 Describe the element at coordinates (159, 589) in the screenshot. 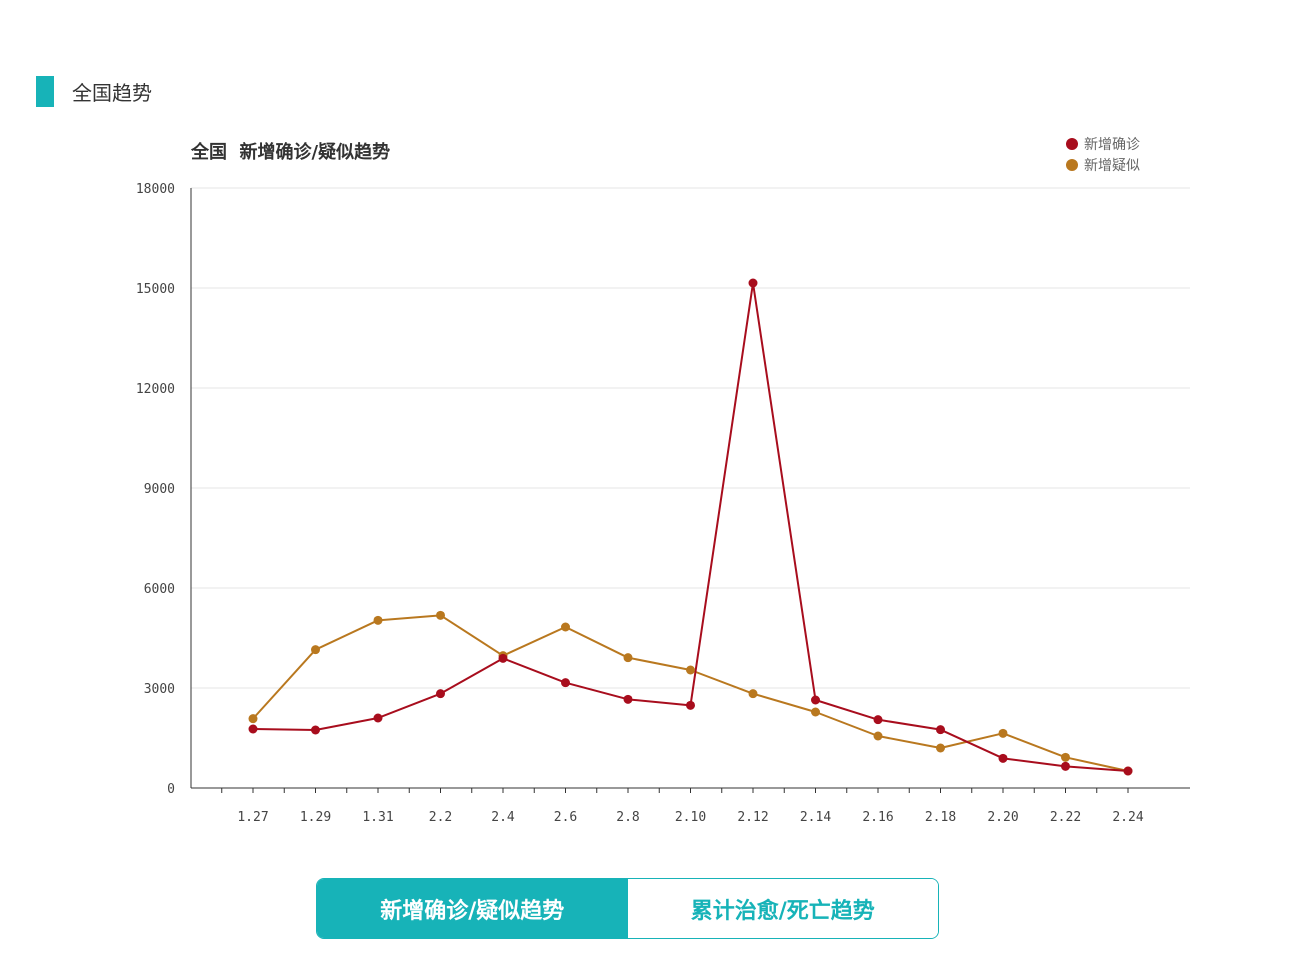

I see `y-tick-label: 6000` at that location.